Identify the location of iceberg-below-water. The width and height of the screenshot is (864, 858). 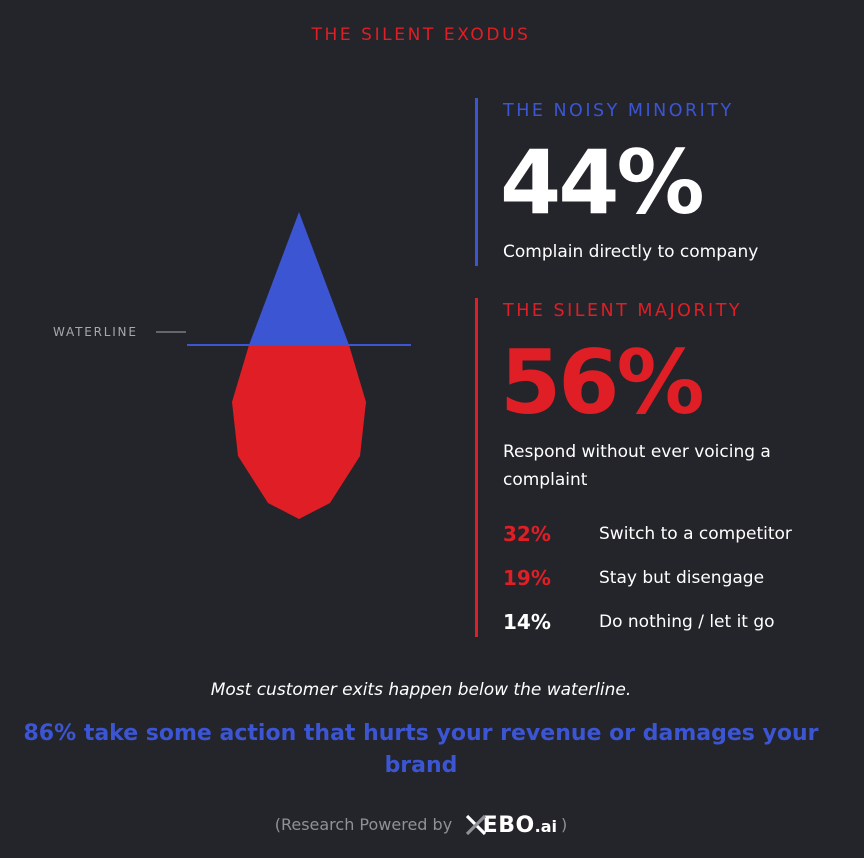
(299, 432).